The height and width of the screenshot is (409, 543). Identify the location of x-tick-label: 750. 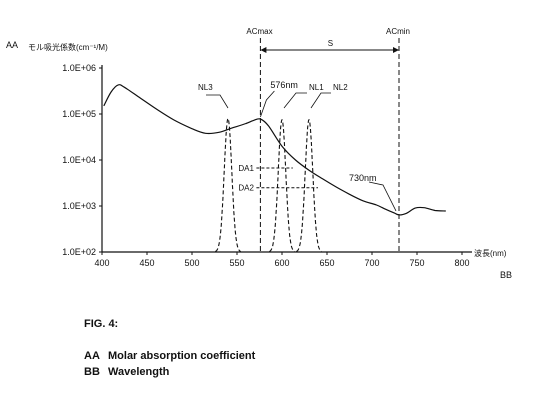
(416, 263).